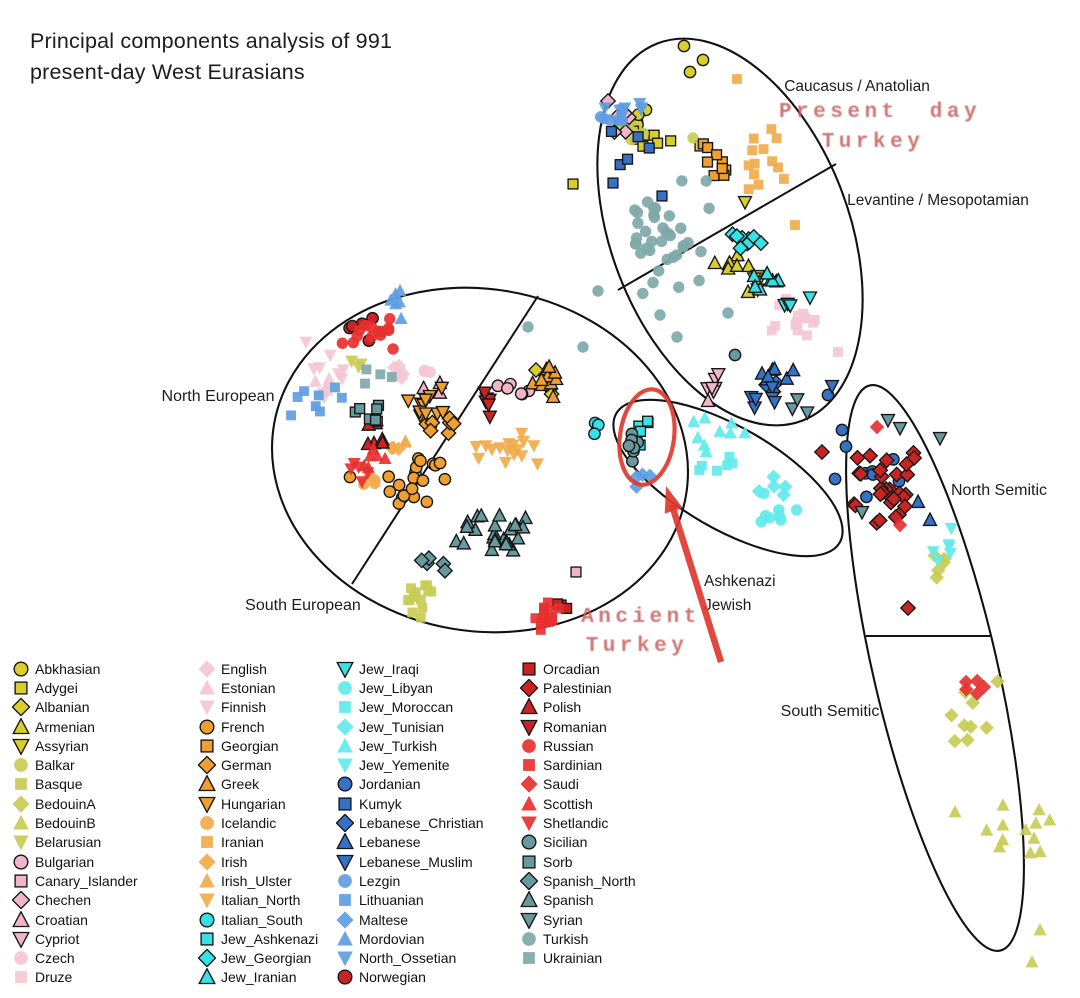 The image size is (1080, 998). Describe the element at coordinates (740, 581) in the screenshot. I see `region-label: Ashkenazi` at that location.